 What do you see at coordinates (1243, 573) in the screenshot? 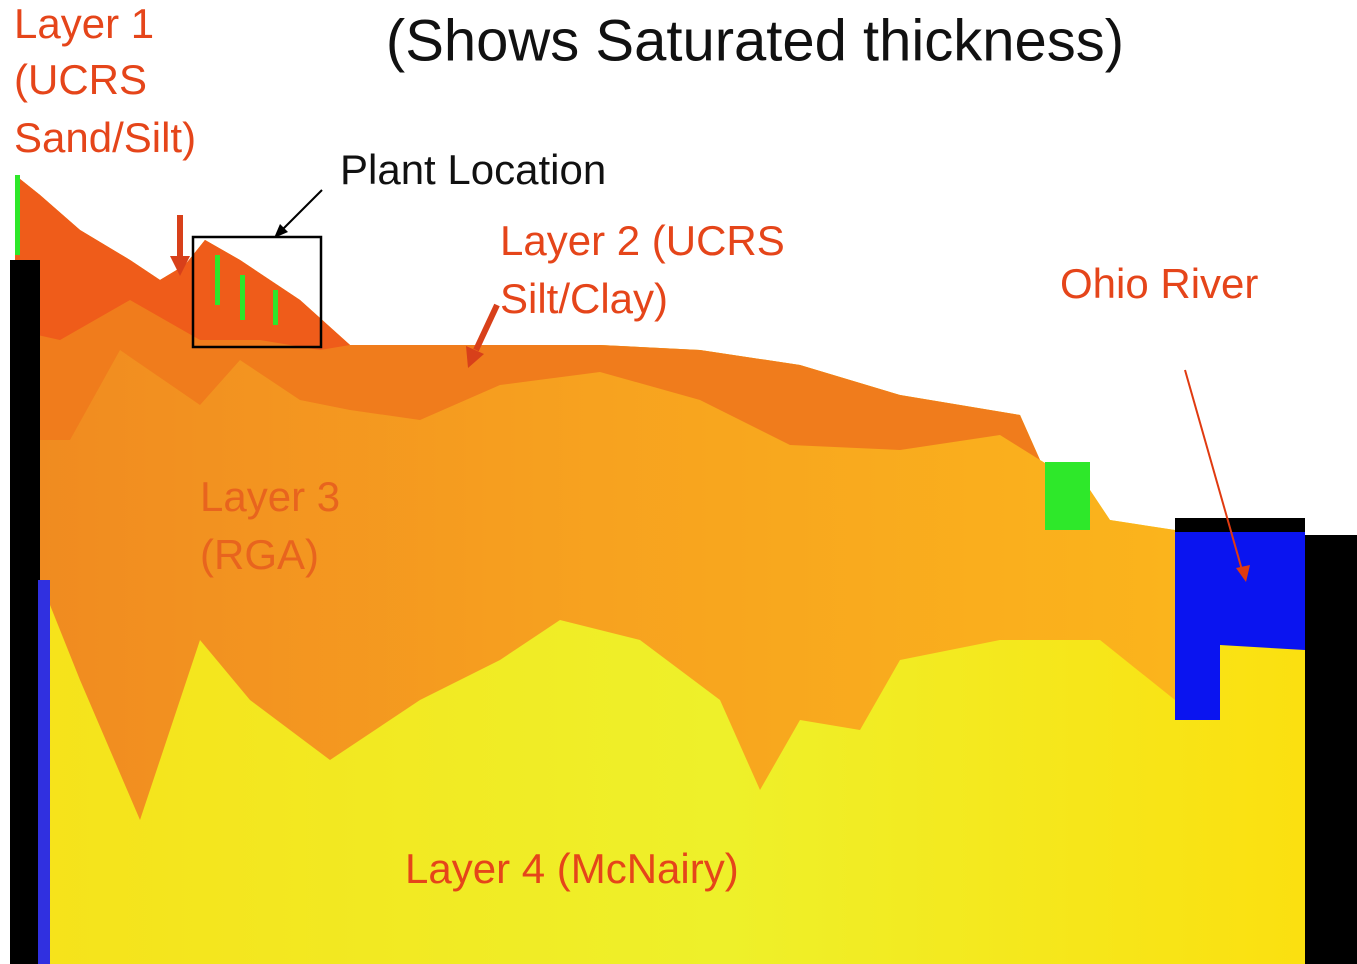
I see `river-arrowhead` at bounding box center [1243, 573].